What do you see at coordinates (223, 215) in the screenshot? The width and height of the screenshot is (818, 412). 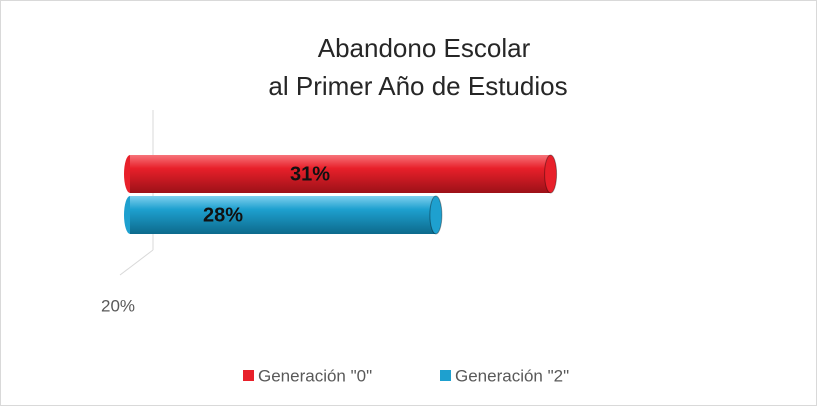 I see `data-label: 28%` at bounding box center [223, 215].